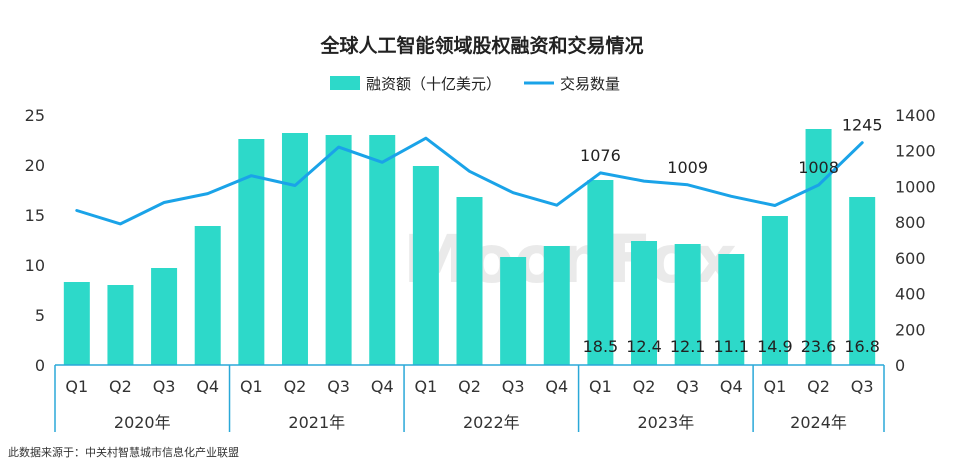  Describe the element at coordinates (687, 167) in the screenshot. I see `line-data-label: 1009` at that location.